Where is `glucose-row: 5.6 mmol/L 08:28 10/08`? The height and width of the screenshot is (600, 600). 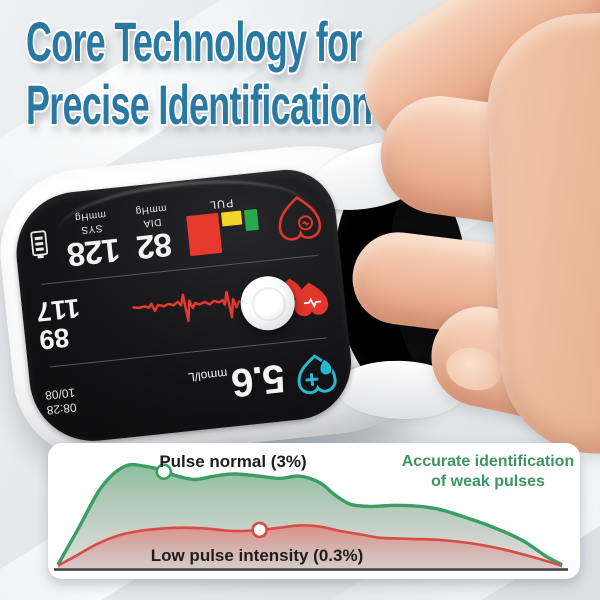
glucose-row: 5.6 mmol/L 08:28 10/08 is located at coordinates (191, 387).